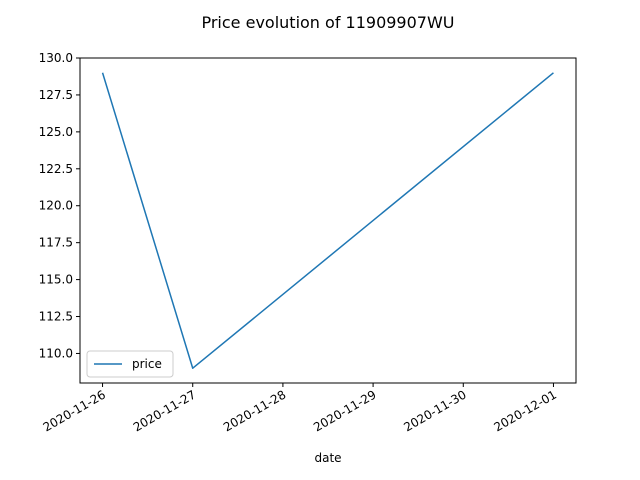 The image size is (640, 480). Describe the element at coordinates (56, 169) in the screenshot. I see `y-tick-label: 122.5` at that location.